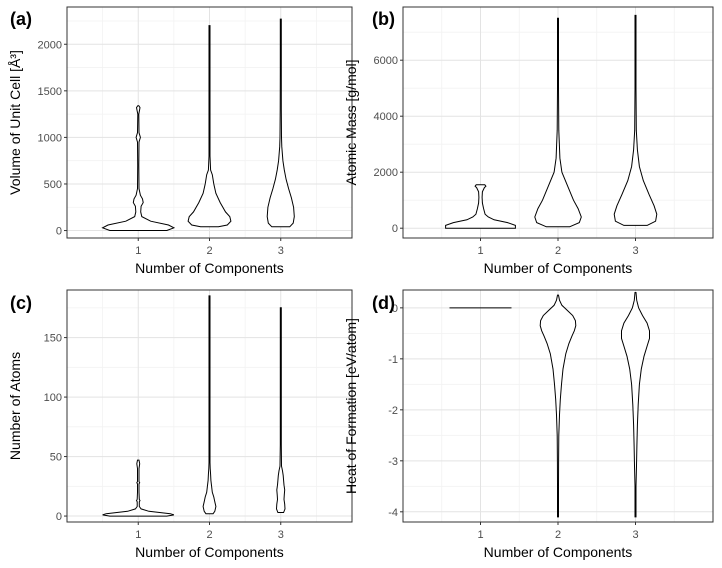  I want to click on y-tick-label: 500, so click(53, 185).